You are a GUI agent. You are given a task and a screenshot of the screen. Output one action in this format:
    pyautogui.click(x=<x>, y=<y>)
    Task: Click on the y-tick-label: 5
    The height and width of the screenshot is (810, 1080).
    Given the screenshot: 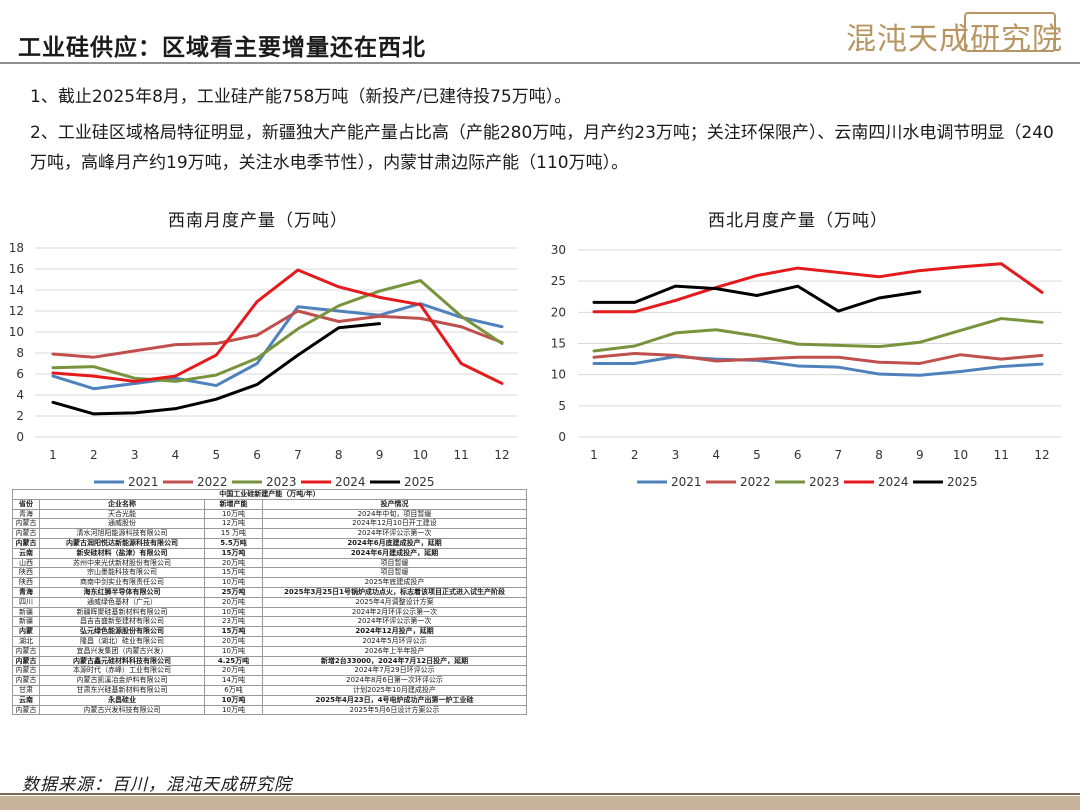 What is the action you would take?
    pyautogui.click(x=562, y=406)
    